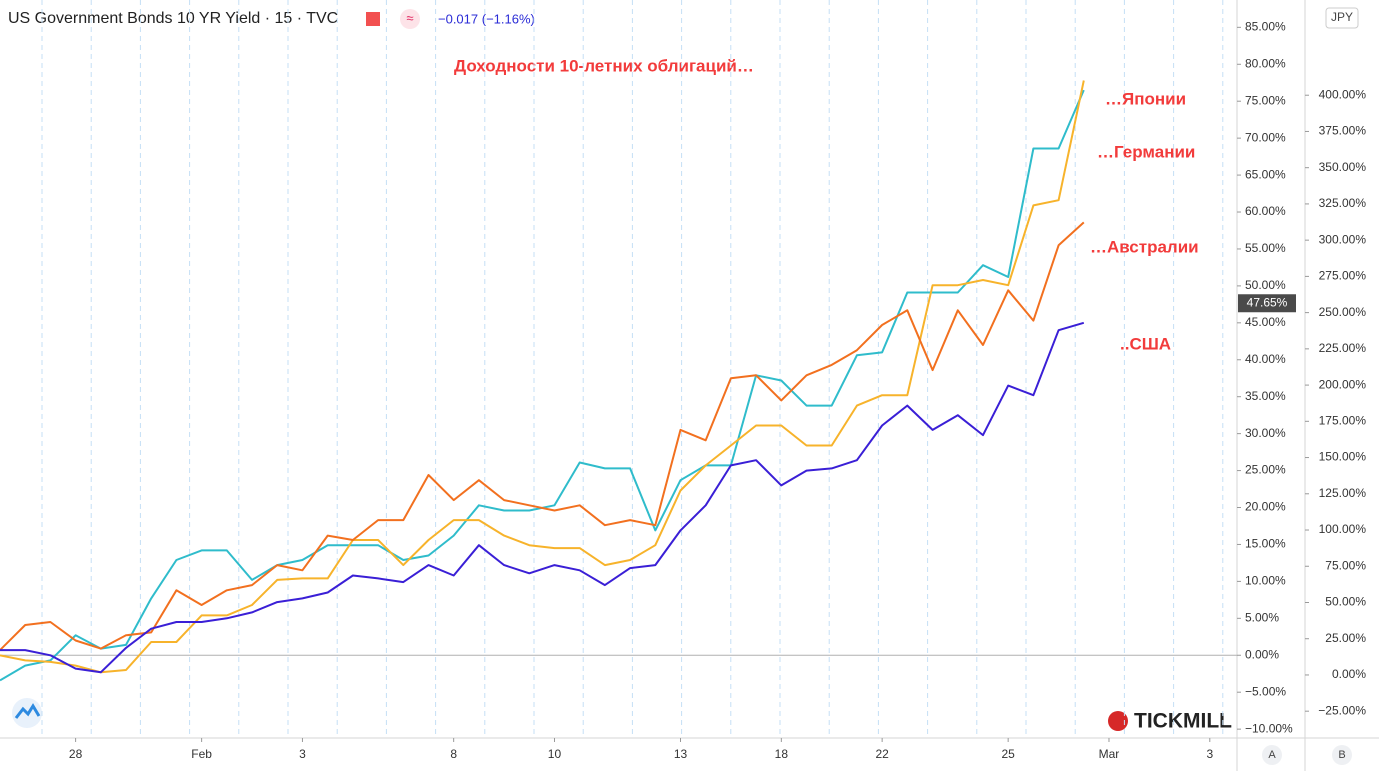 This screenshot has width=1379, height=771. Describe the element at coordinates (1145, 98) in the screenshot. I see `series-label: …Японии` at that location.